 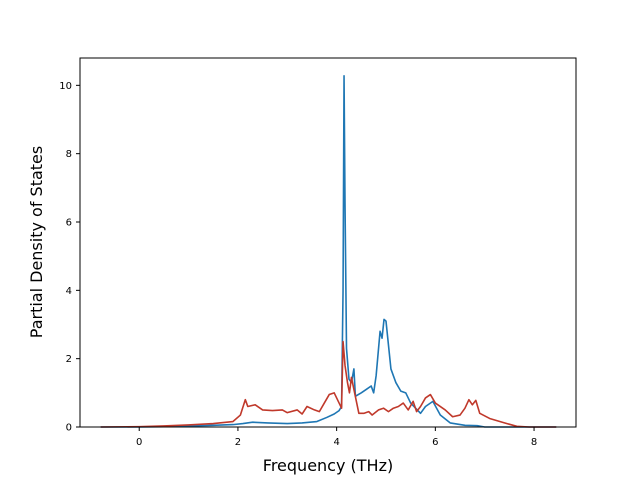 What do you see at coordinates (69, 154) in the screenshot?
I see `y-tick-label: 8` at bounding box center [69, 154].